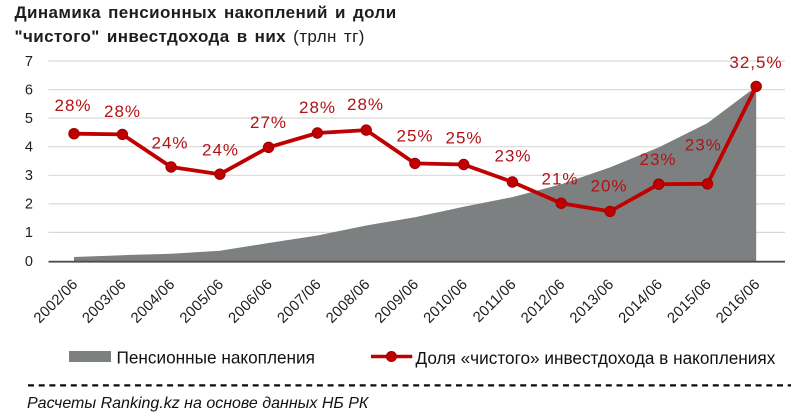  What do you see at coordinates (755, 62) in the screenshot?
I see `svg-text: 32,5%` at bounding box center [755, 62].